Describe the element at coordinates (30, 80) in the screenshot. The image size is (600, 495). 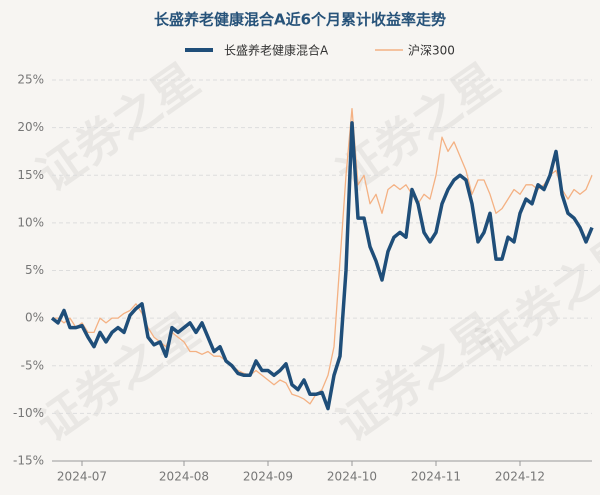
I see `y-tick-label: 25%` at that location.